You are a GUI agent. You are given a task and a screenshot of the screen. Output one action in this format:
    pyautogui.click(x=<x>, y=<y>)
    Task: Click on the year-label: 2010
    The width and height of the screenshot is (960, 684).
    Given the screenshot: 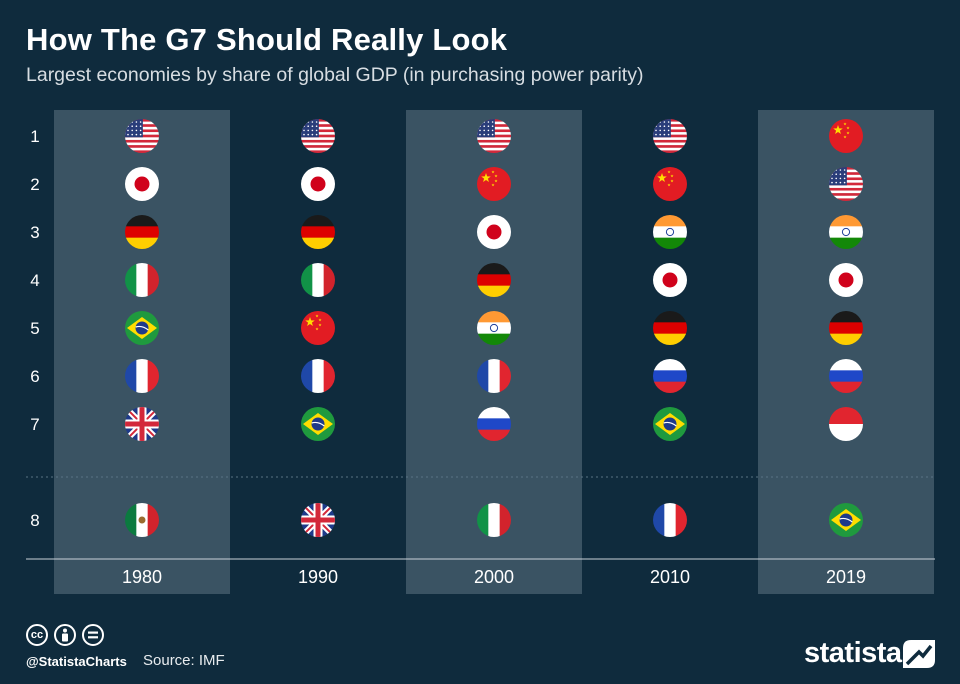 What is the action you would take?
    pyautogui.click(x=670, y=577)
    